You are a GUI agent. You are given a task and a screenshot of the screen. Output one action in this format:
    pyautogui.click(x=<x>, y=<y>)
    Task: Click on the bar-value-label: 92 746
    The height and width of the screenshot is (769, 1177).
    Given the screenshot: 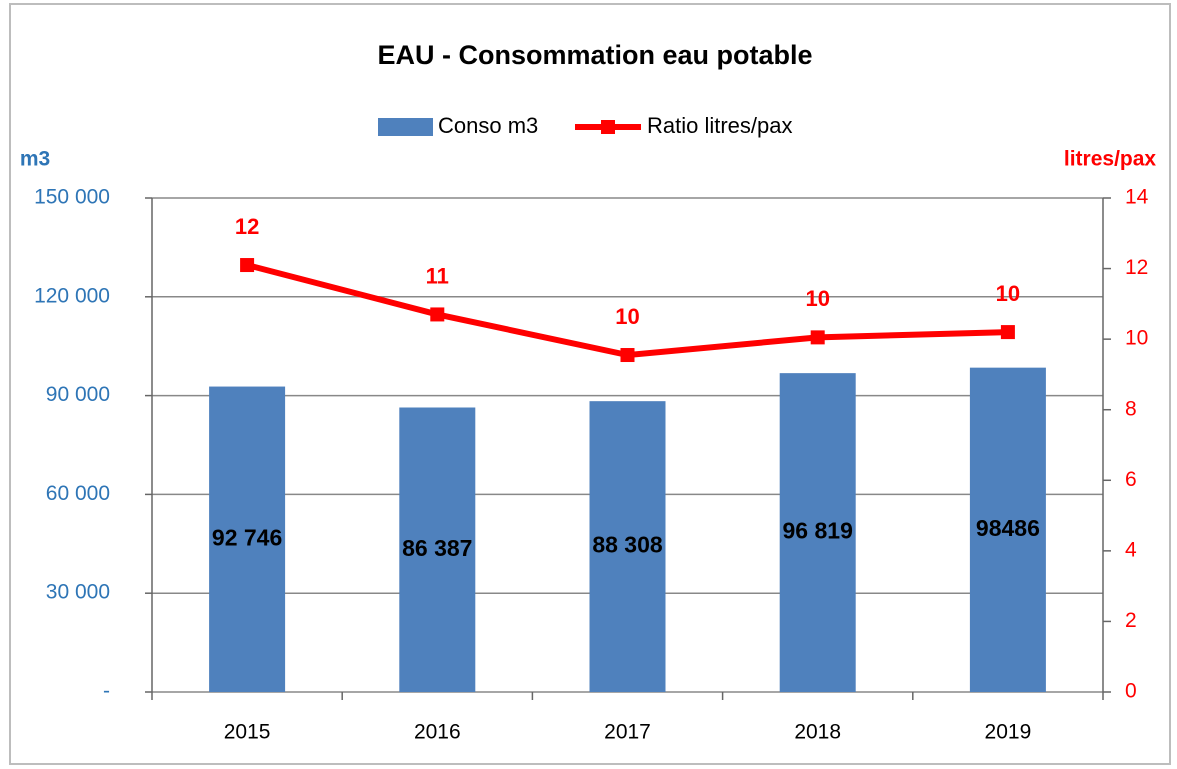 What is the action you would take?
    pyautogui.click(x=247, y=537)
    